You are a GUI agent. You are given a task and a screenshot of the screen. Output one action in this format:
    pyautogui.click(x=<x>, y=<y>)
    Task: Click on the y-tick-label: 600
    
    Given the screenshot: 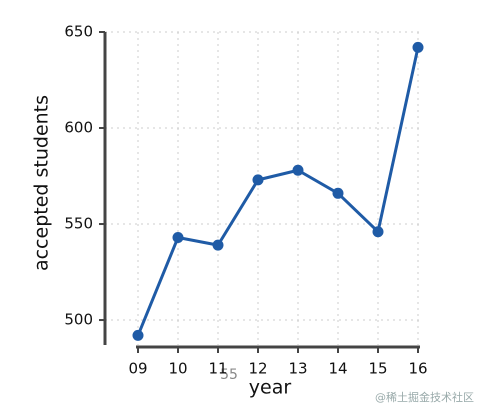 What is the action you would take?
    pyautogui.click(x=78, y=128)
    